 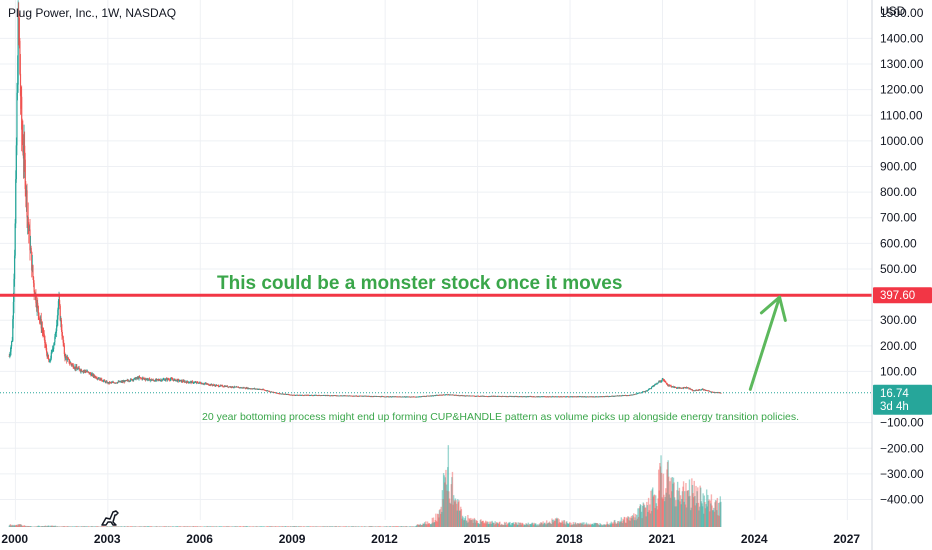 I want to click on symbol-title: Plug Power, Inc., 1W, NASDAQ, so click(x=92, y=13).